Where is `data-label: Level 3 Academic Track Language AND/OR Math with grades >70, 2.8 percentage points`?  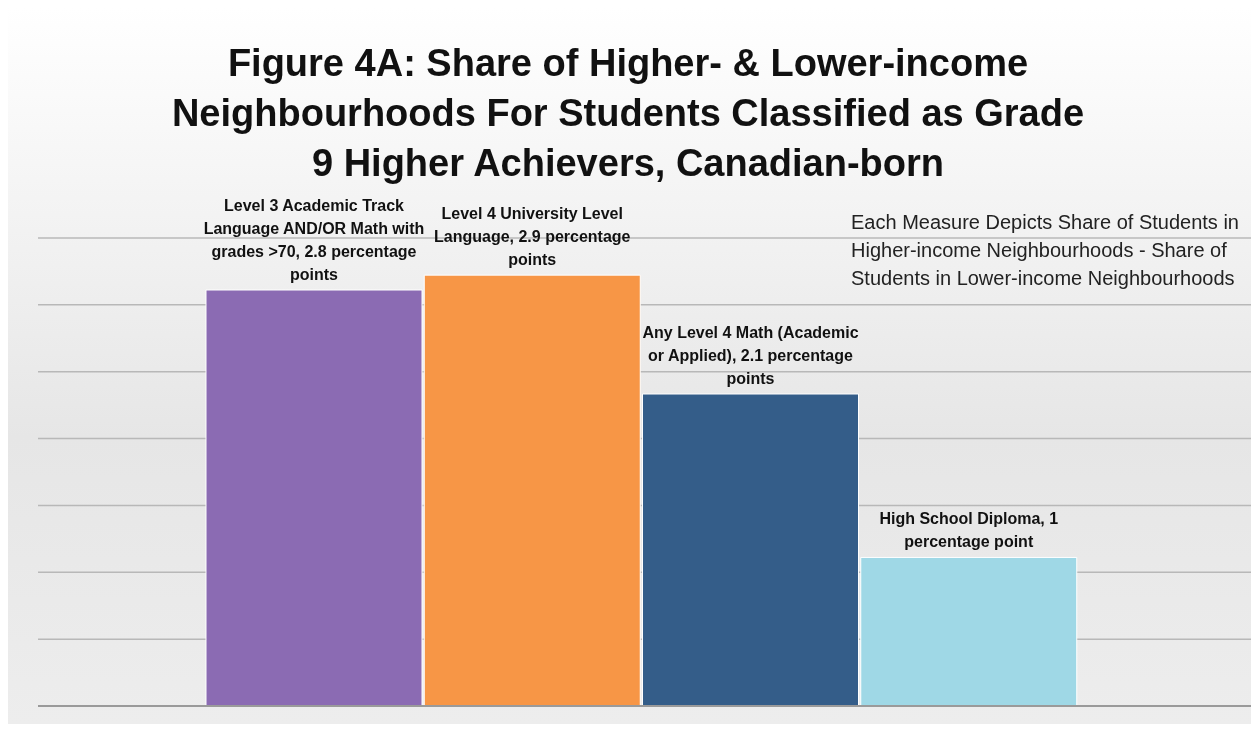 data-label: Level 3 Academic Track Language AND/OR Math with grades >70, 2.8 percentage points is located at coordinates (314, 240).